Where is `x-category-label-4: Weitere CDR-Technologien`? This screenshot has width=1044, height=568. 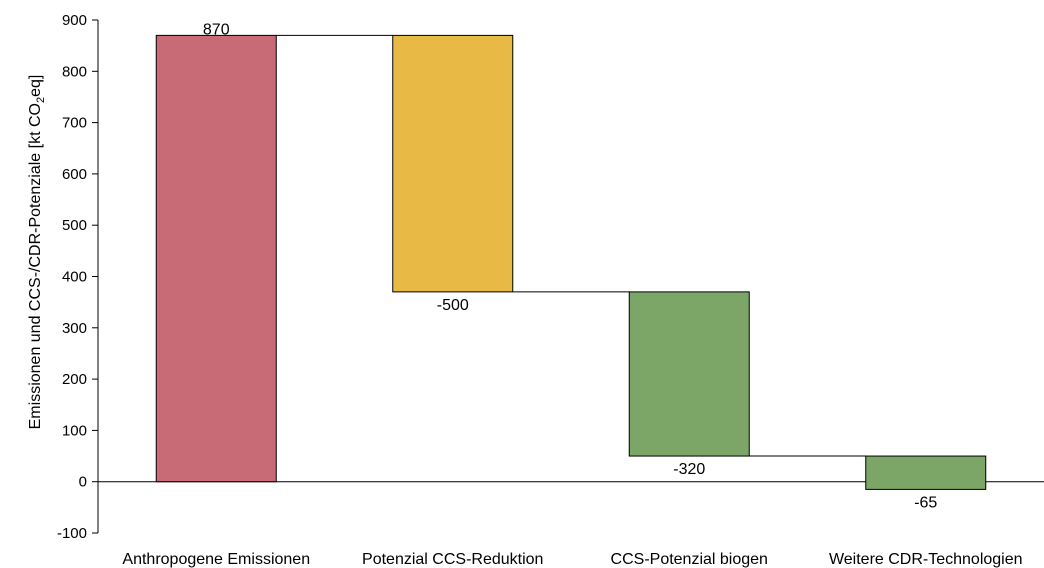
x-category-label-4: Weitere CDR-Technologien is located at coordinates (926, 559).